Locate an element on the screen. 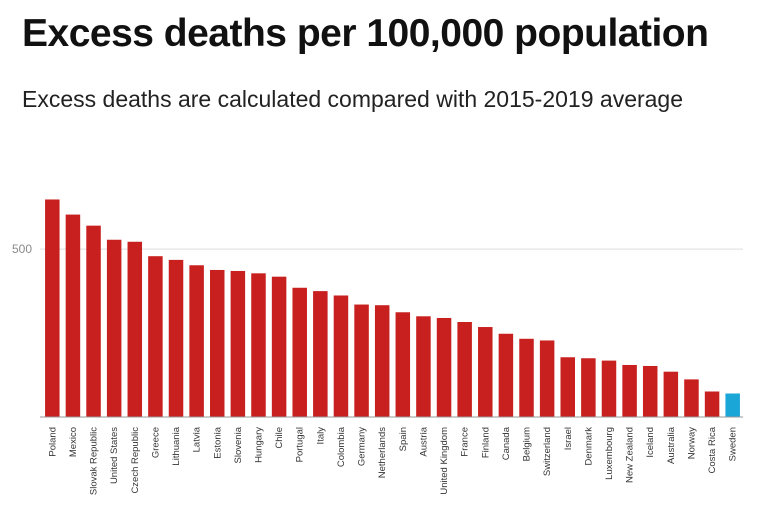  bar-italy is located at coordinates (320, 354).